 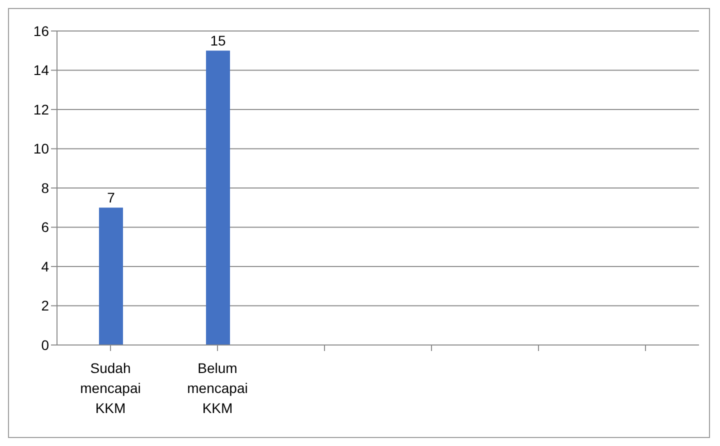 What do you see at coordinates (41, 70) in the screenshot?
I see `y-tick-label: 14` at bounding box center [41, 70].